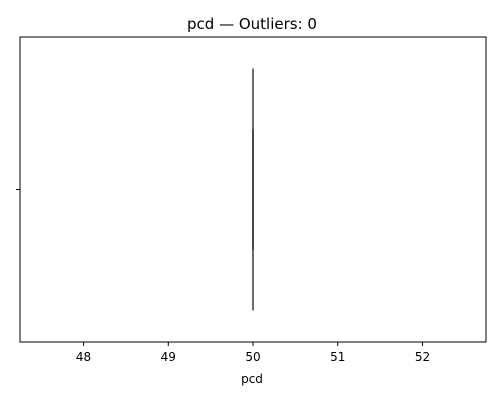  What do you see at coordinates (422, 357) in the screenshot?
I see `x-tick-label: 52` at bounding box center [422, 357].